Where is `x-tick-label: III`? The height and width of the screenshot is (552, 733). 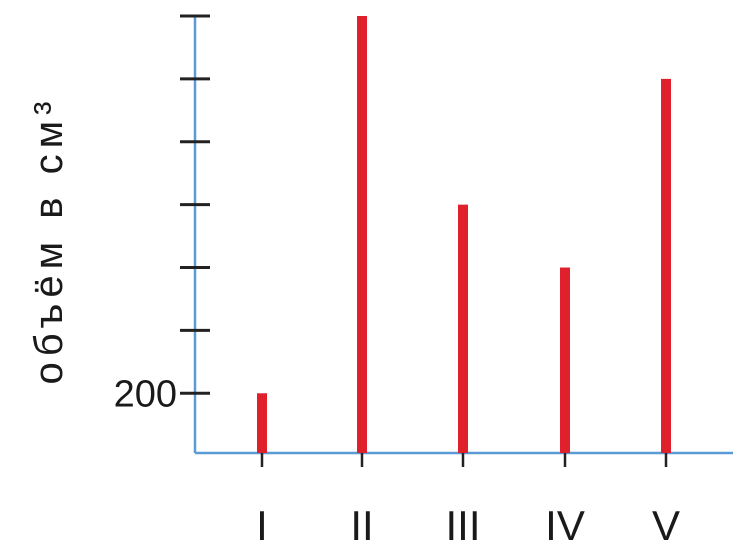 x-tick-label: III is located at coordinates (462, 525).